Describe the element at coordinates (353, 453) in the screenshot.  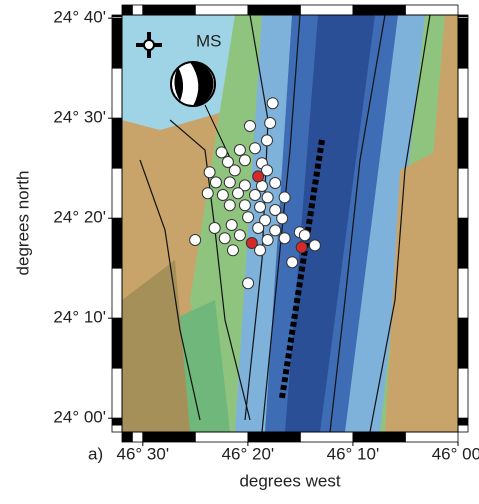
I see `x-tick-label: 46° 10'` at that location.